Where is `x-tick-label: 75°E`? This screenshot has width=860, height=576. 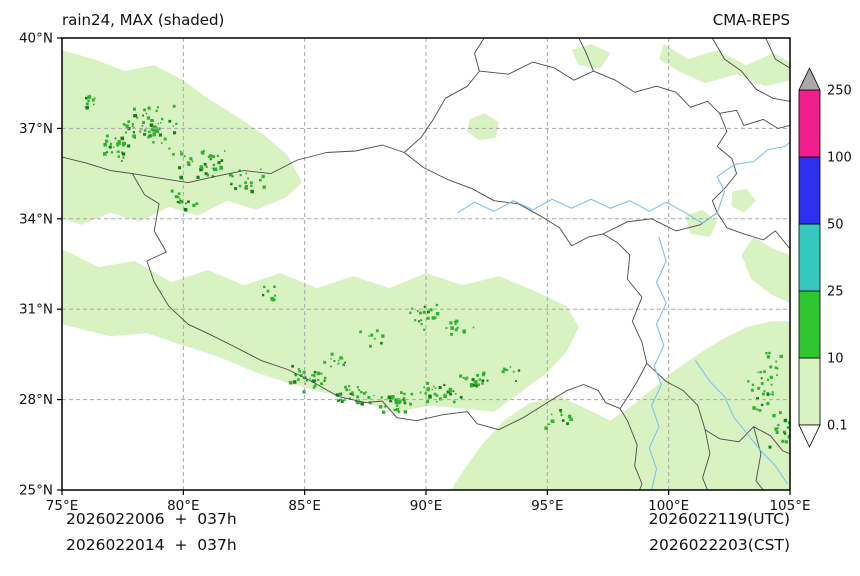 x-tick-label: 75°E is located at coordinates (62, 506).